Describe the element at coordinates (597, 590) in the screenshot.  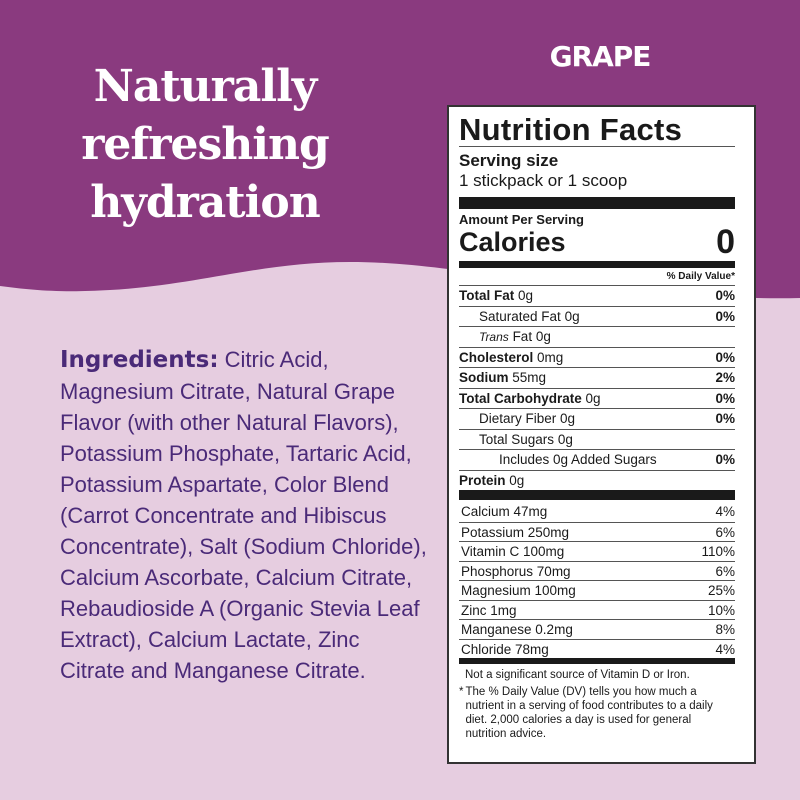
I see `mineral-row: Magnesium 100mg 25%` at that location.